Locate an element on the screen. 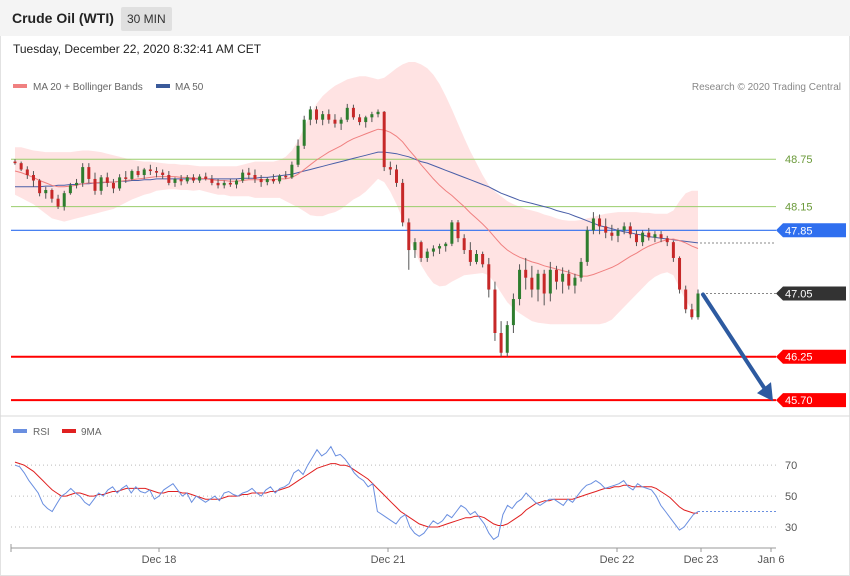 The height and width of the screenshot is (576, 850). rsi-ma-legend-swatch is located at coordinates (69, 431).